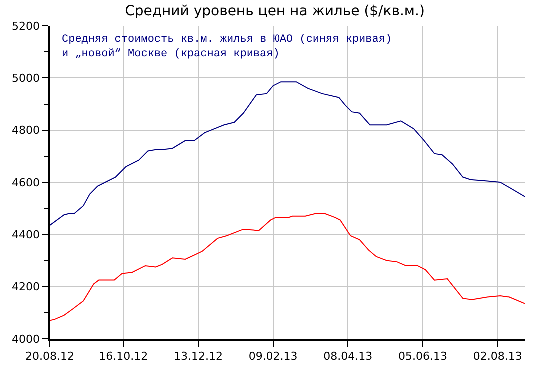  Describe the element at coordinates (423, 356) in the screenshot. I see `x-tick-label: 05.06.13` at that location.